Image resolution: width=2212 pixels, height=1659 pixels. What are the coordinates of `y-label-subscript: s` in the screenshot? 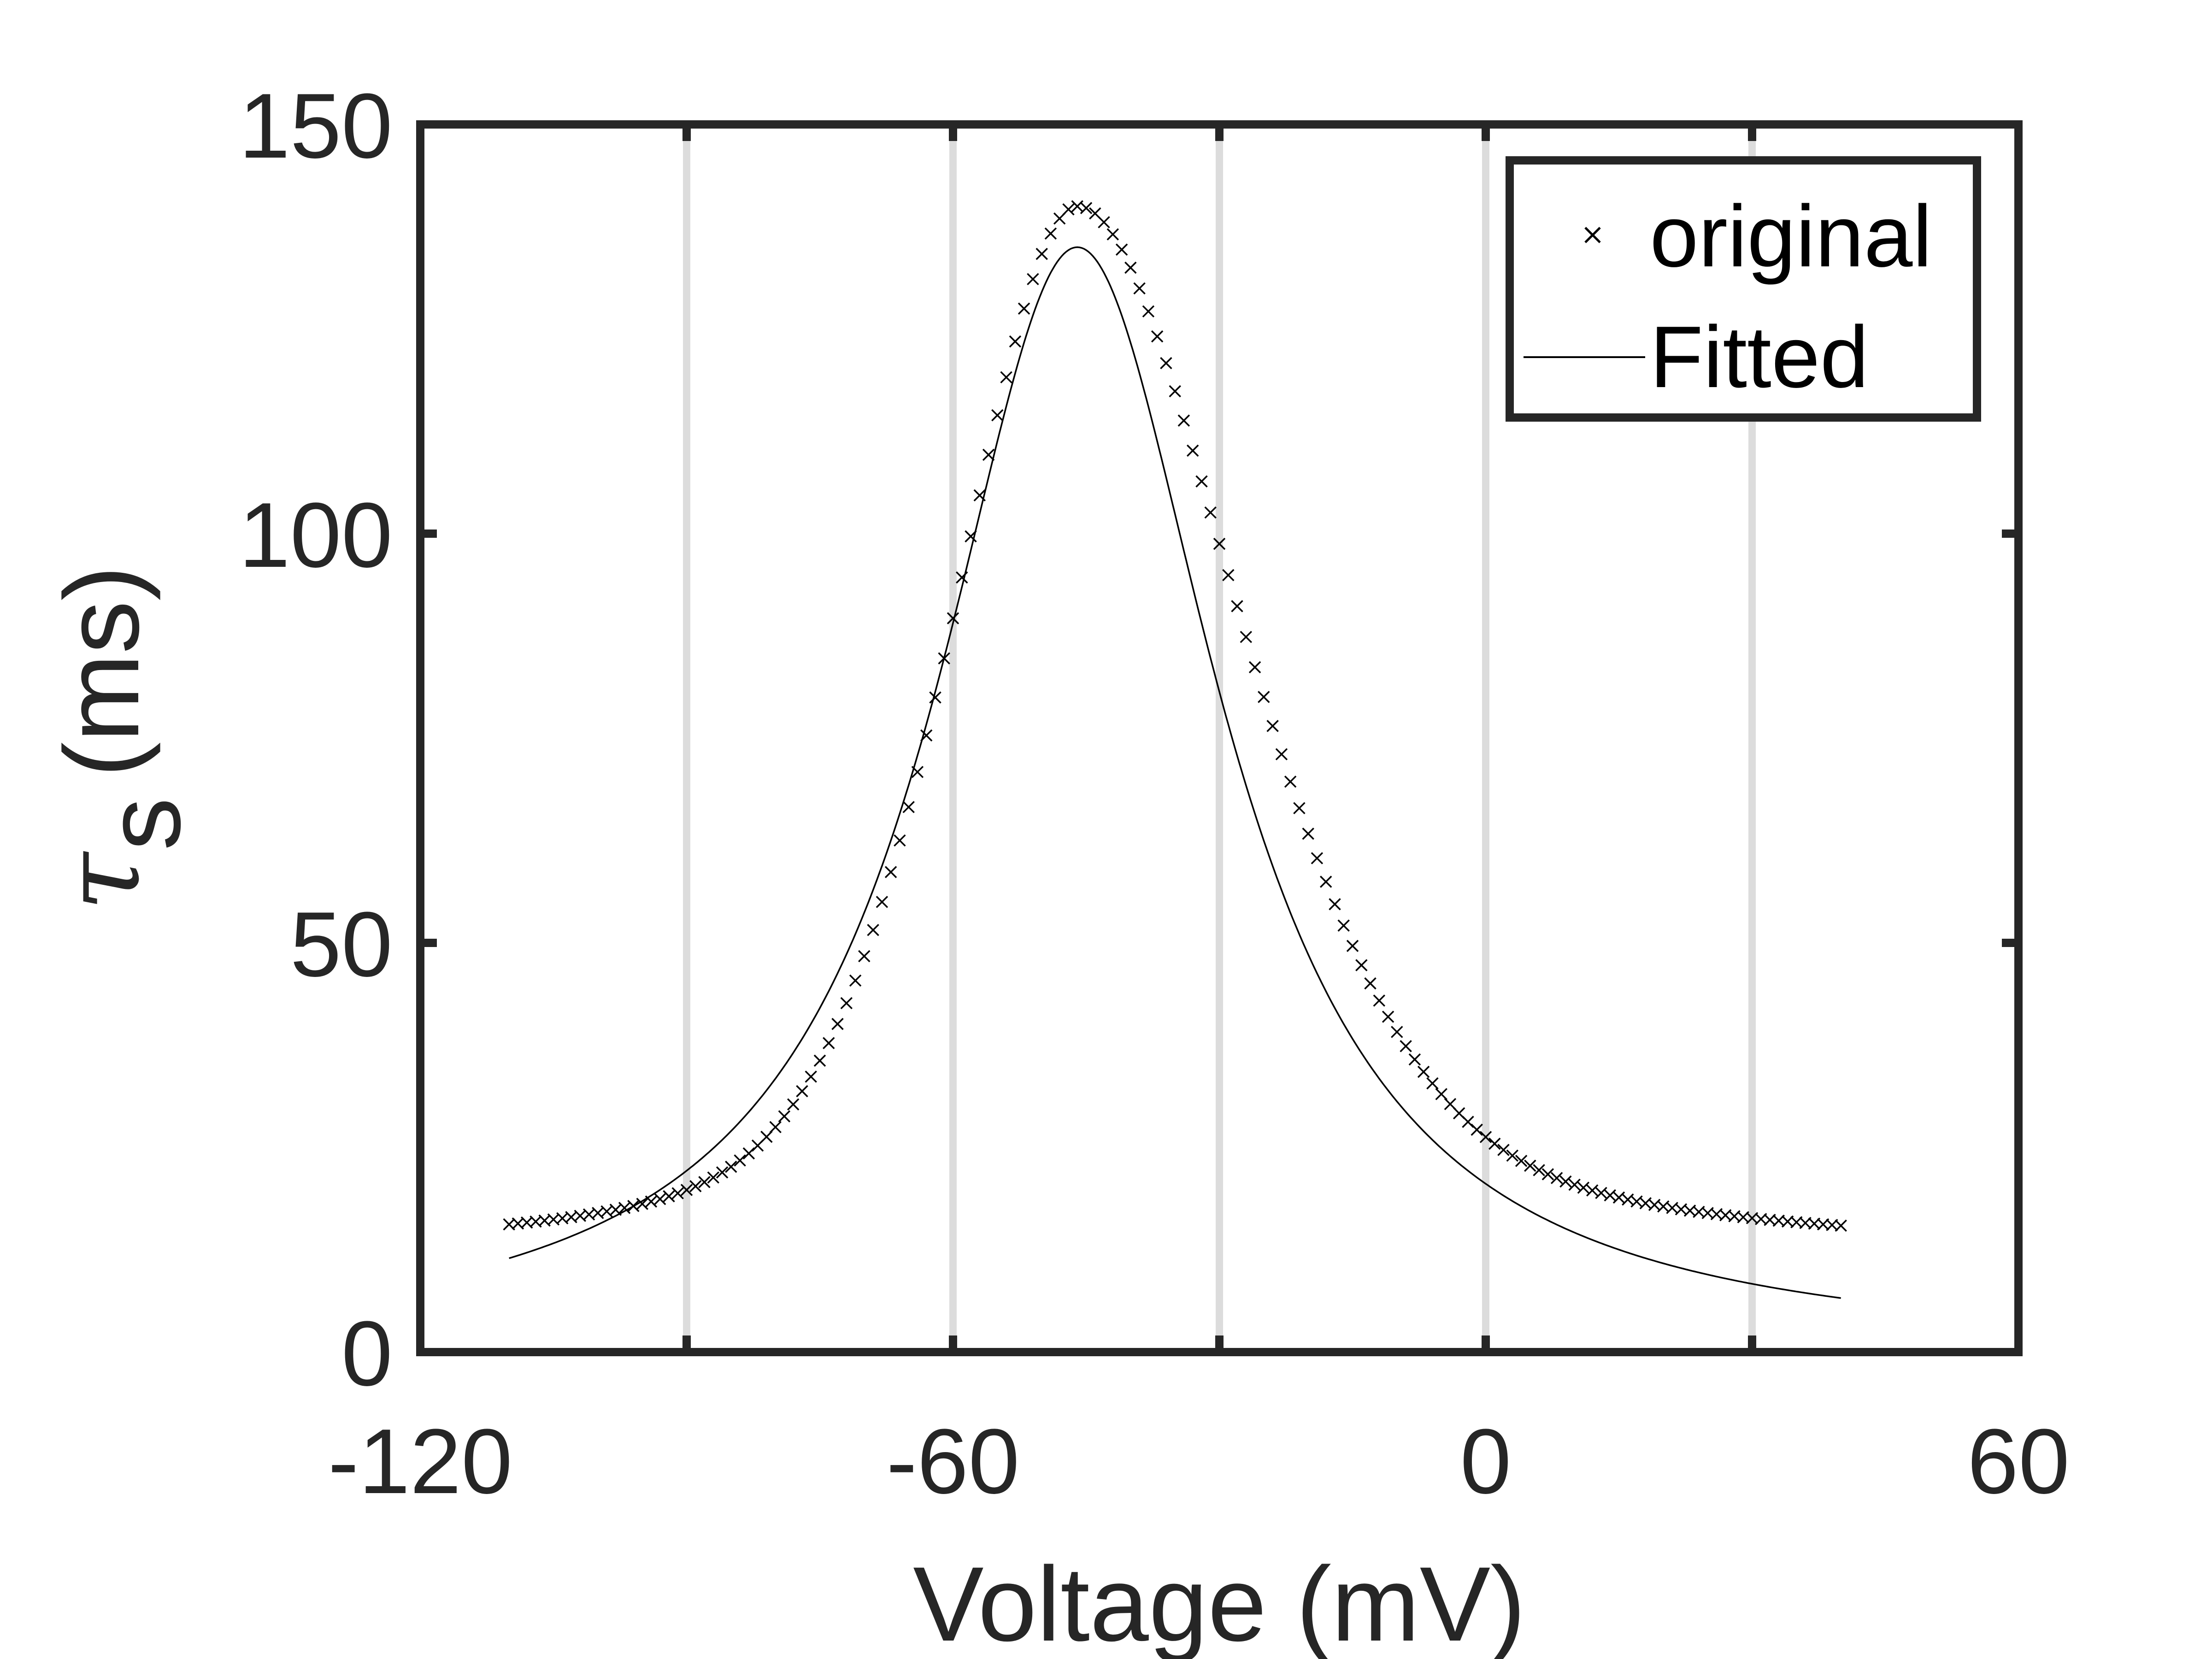 It's located at (143, 824).